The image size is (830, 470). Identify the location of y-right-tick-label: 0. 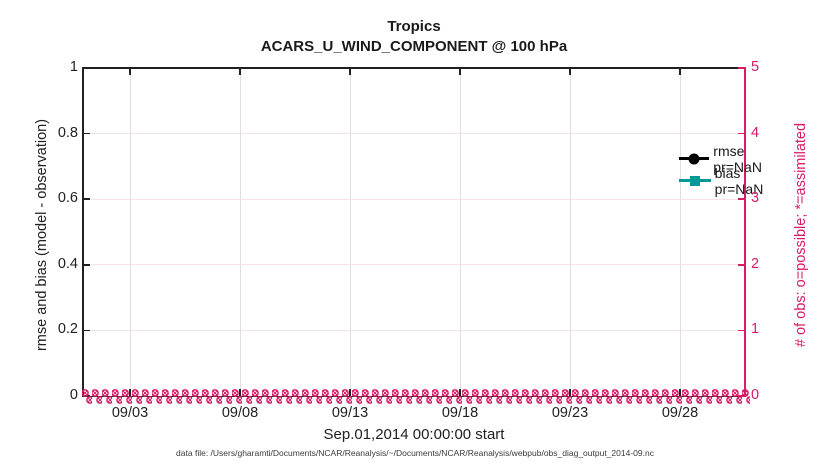
(755, 395).